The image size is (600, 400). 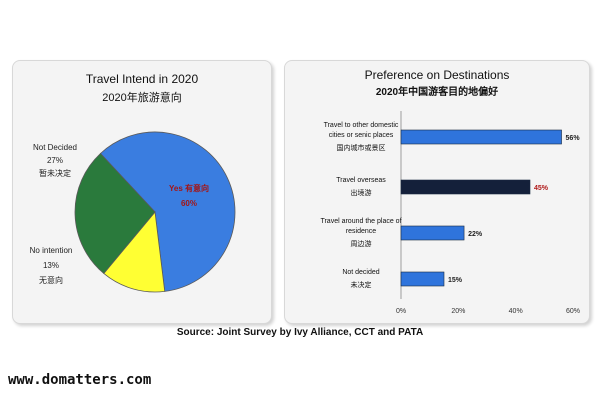 I want to click on pie-value-no-intention: 13%, so click(x=51, y=265).